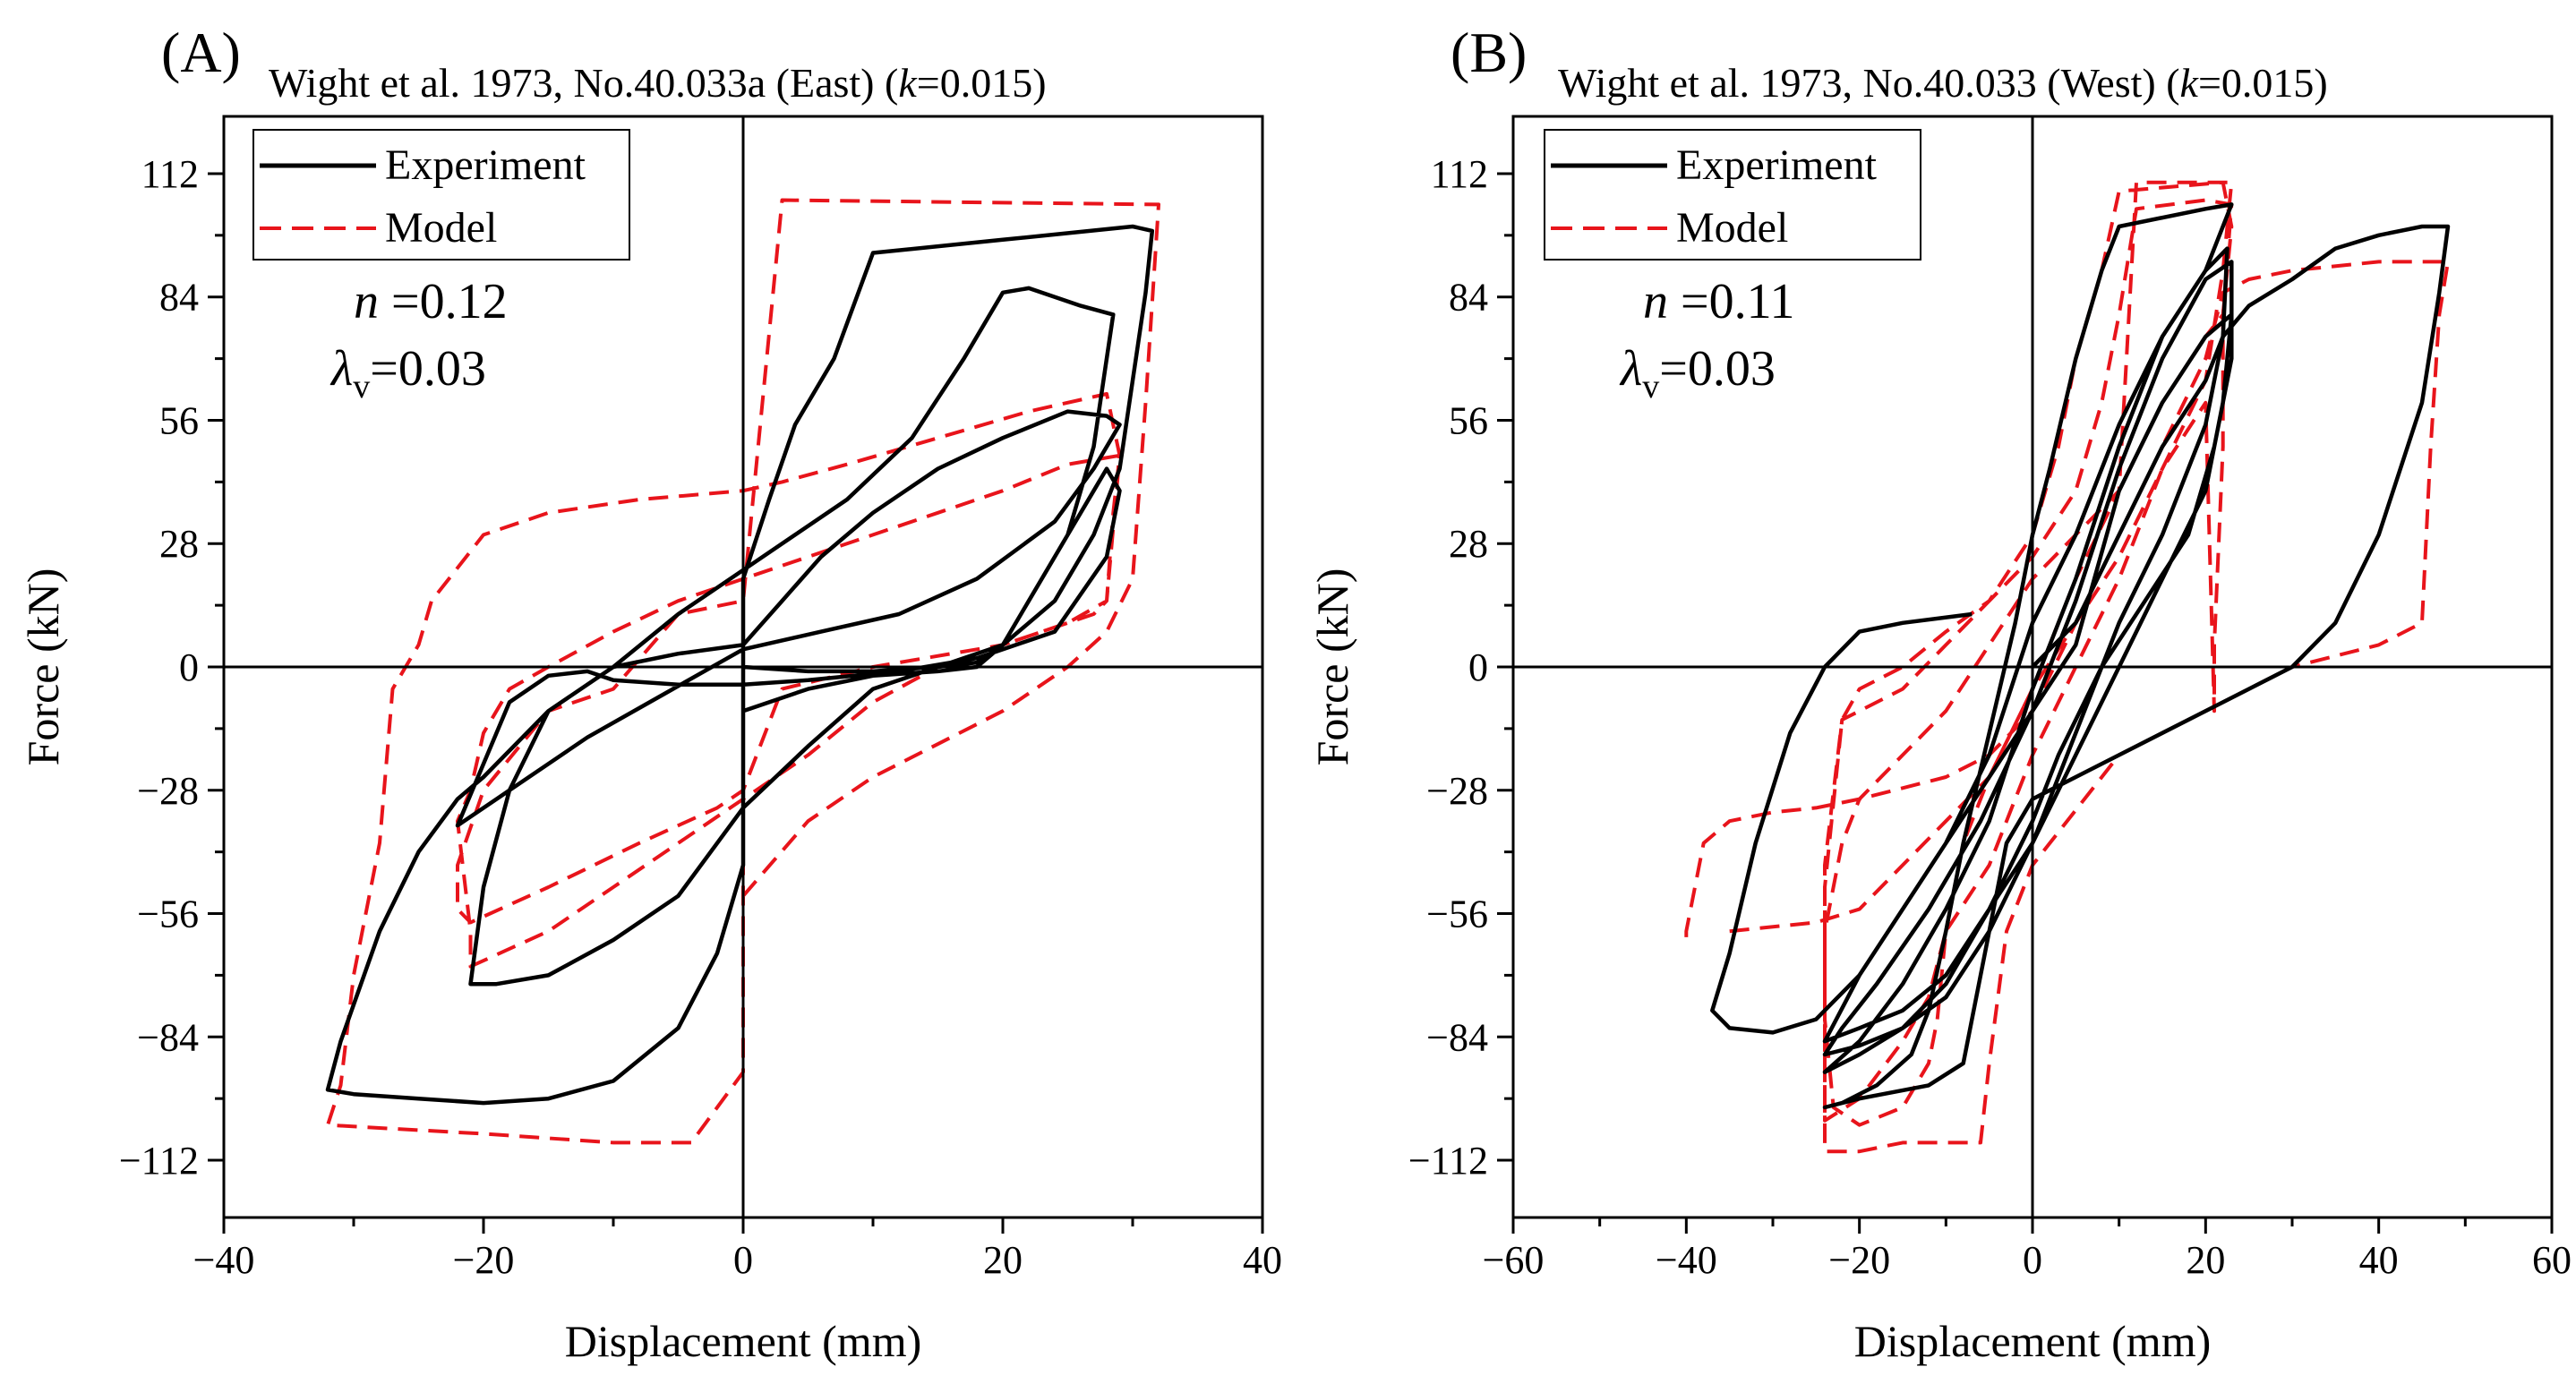 This screenshot has height=1384, width=2576. What do you see at coordinates (1514, 1260) in the screenshot?
I see `x-tick-label-b: −60` at bounding box center [1514, 1260].